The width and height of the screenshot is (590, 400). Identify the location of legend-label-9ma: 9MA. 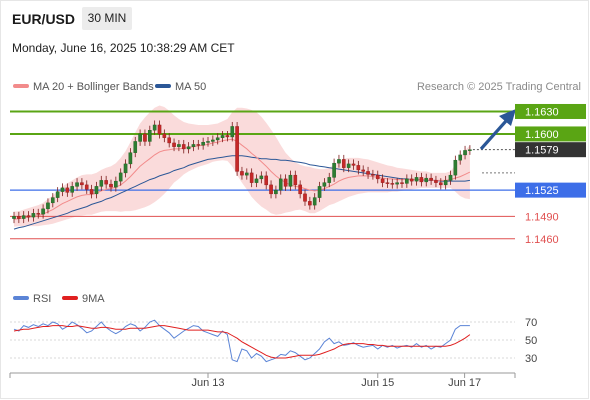
(93, 299).